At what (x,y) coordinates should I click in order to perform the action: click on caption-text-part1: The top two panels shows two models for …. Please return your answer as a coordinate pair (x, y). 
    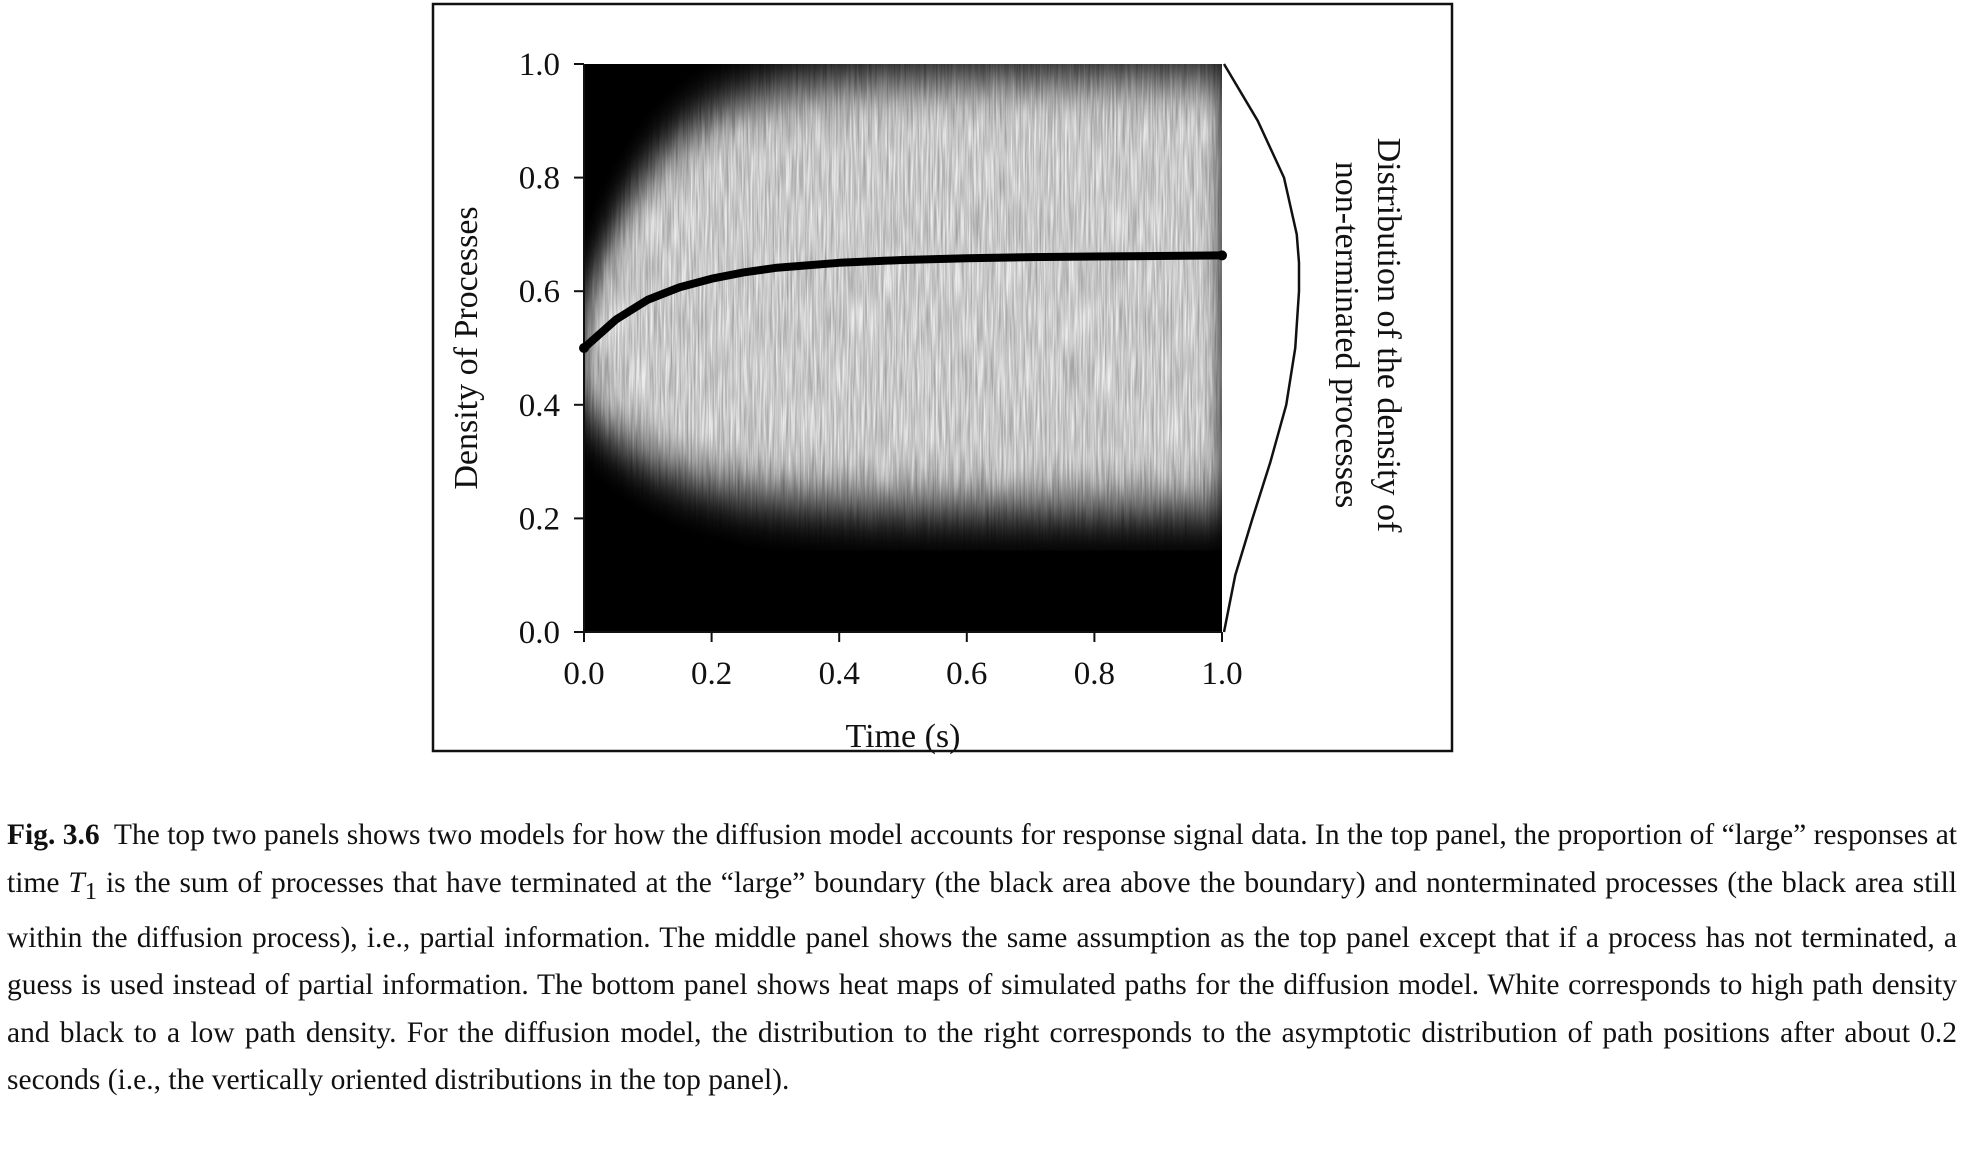
    Looking at the image, I should click on (982, 859).